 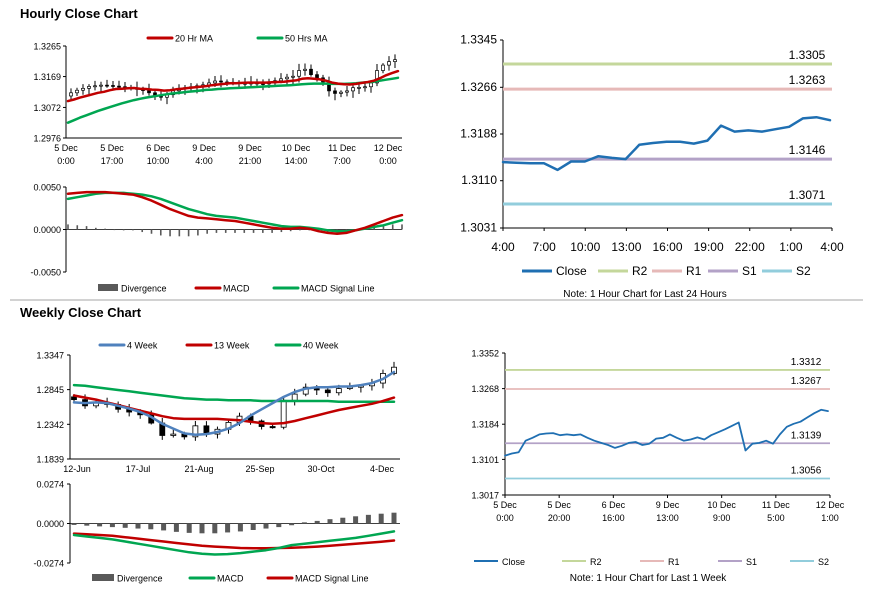 What do you see at coordinates (667, 247) in the screenshot?
I see `hl-x-tick-label: 16:00` at bounding box center [667, 247].